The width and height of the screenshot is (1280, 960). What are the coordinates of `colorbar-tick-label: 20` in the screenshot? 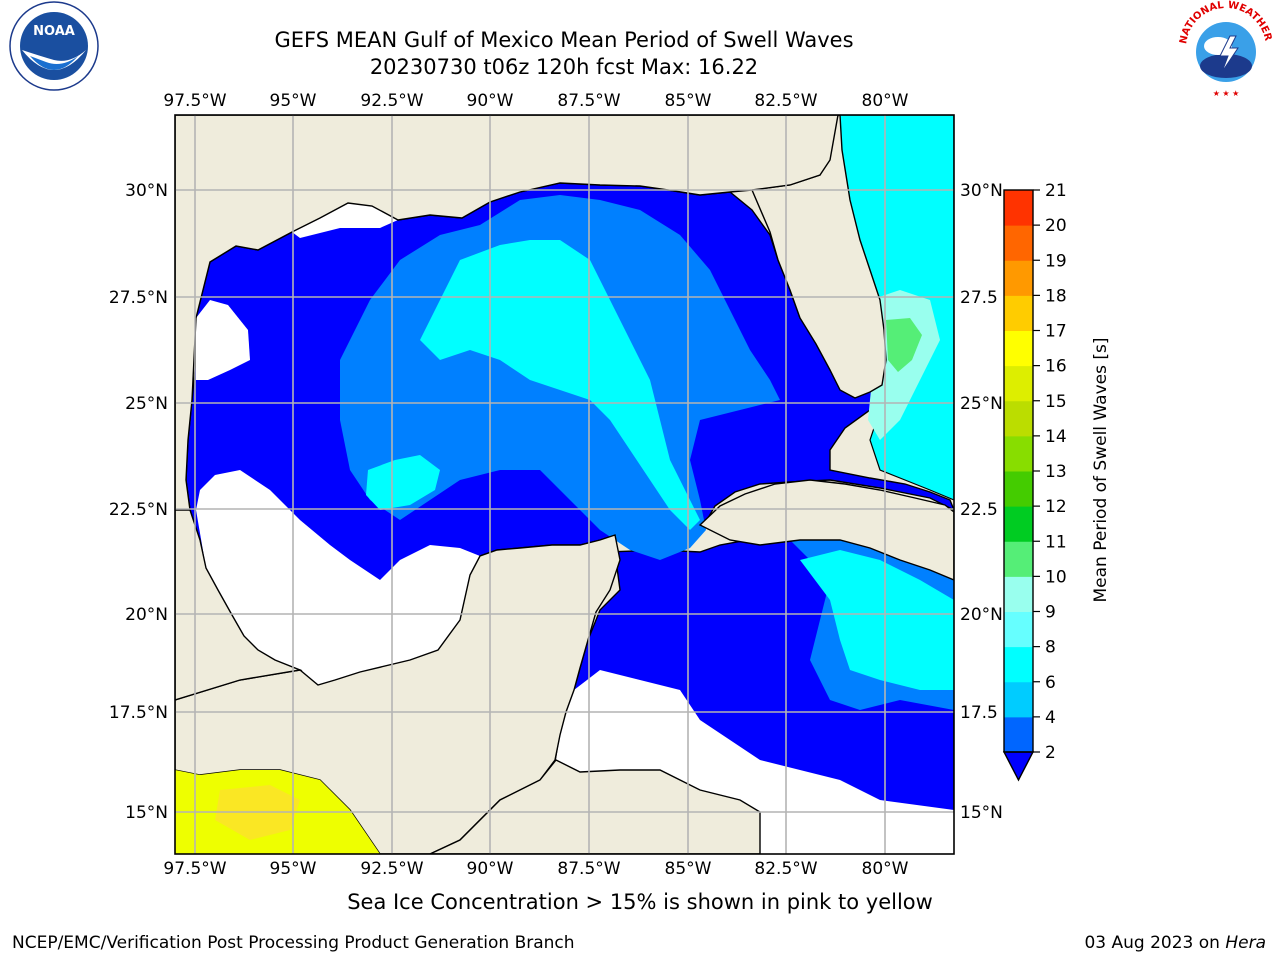 It's located at (1056, 226).